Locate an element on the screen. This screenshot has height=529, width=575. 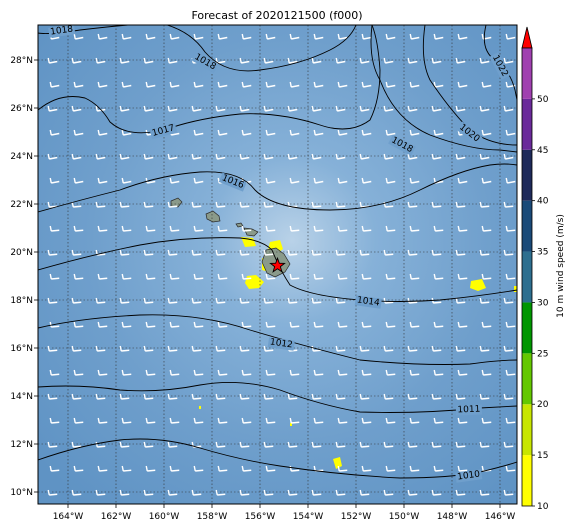
colorbar-tick-label: 25 is located at coordinates (542, 354).